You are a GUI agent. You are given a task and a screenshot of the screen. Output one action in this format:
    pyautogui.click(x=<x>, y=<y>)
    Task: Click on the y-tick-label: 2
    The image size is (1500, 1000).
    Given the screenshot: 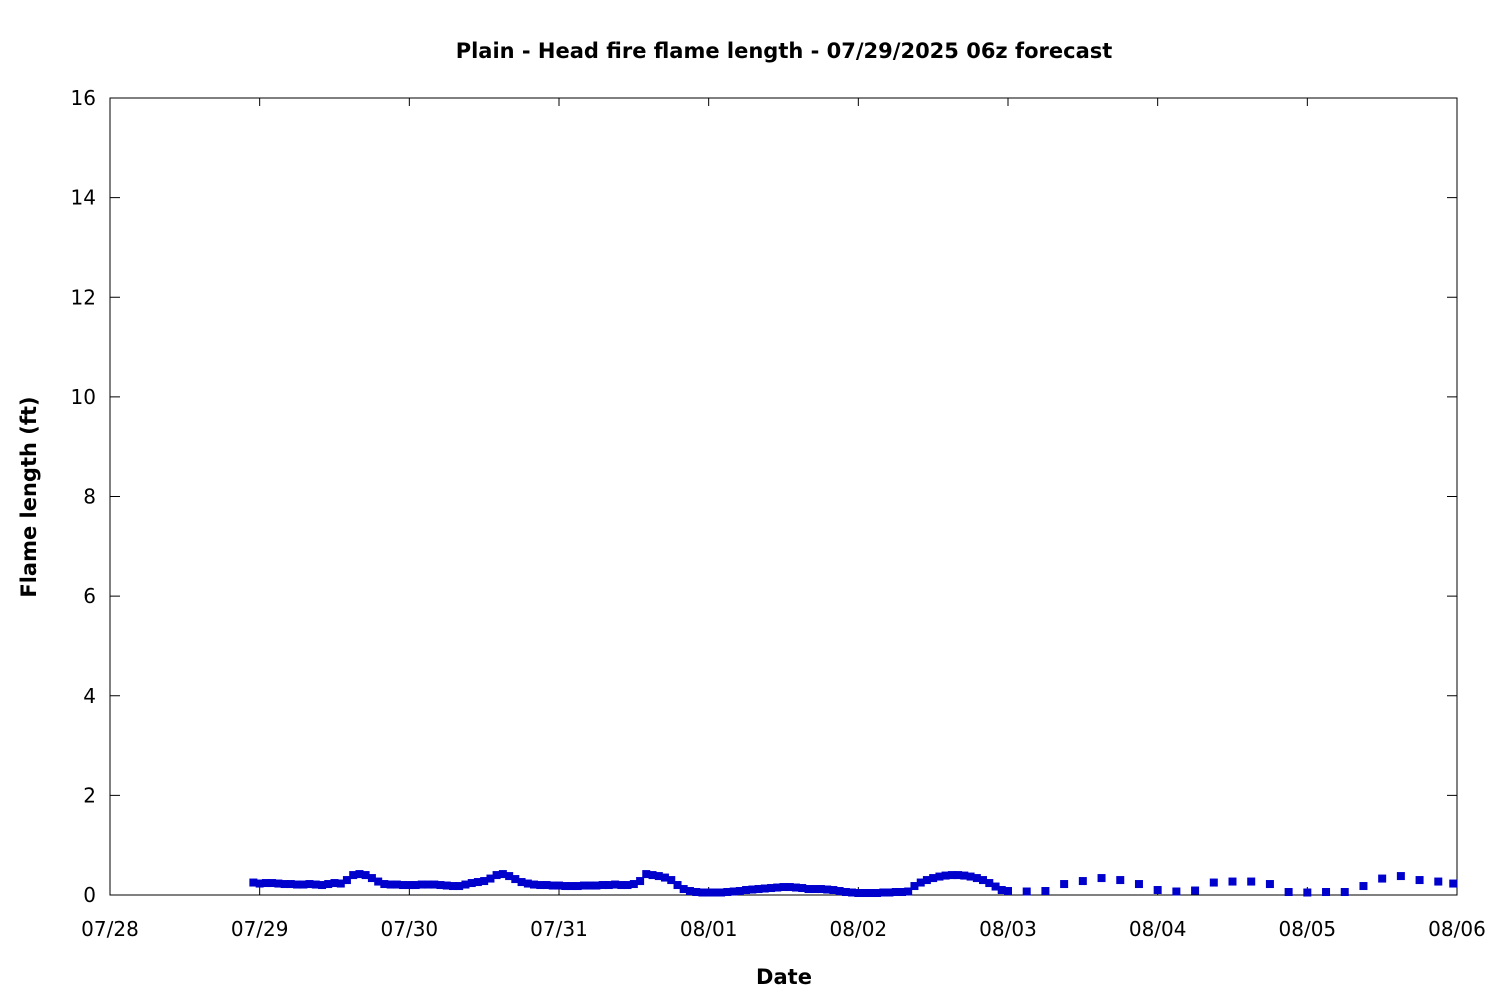 What is the action you would take?
    pyautogui.click(x=89, y=795)
    